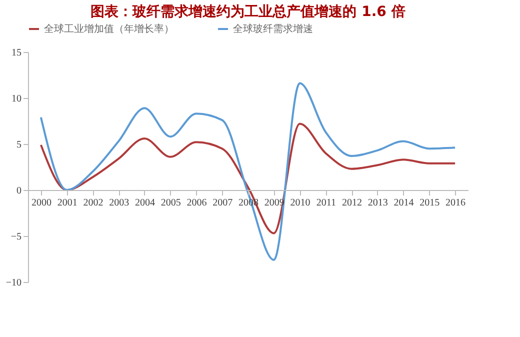 The height and width of the screenshot is (337, 520). I want to click on legend-label: 全球工业增加值（年增长率）, so click(109, 29).